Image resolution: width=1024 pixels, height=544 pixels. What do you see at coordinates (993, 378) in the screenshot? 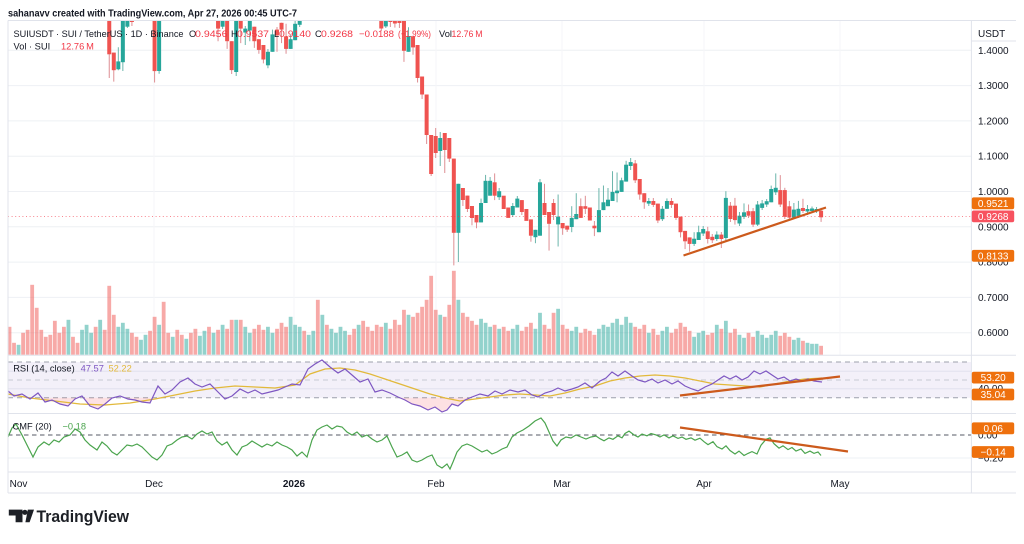
I see `svg-text: 53.20` at bounding box center [993, 378].